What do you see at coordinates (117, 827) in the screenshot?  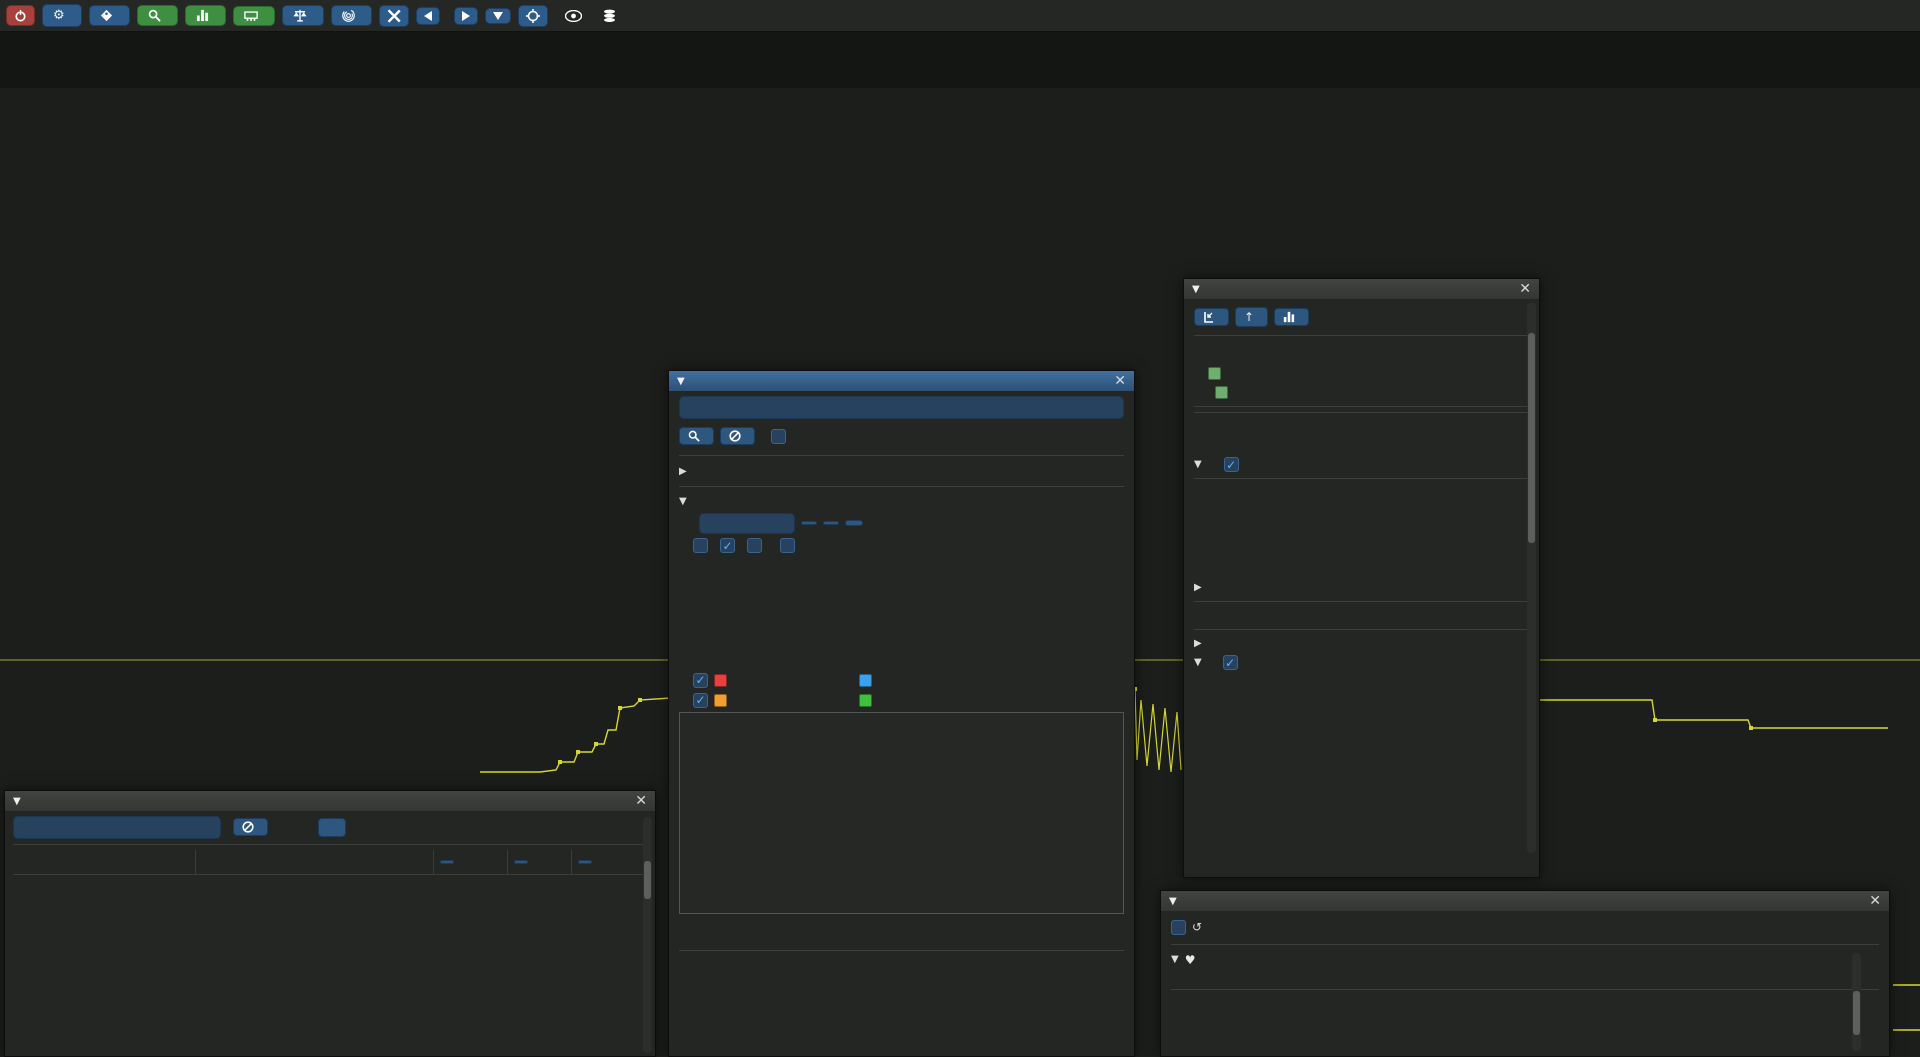 I see `filter-zones-input` at bounding box center [117, 827].